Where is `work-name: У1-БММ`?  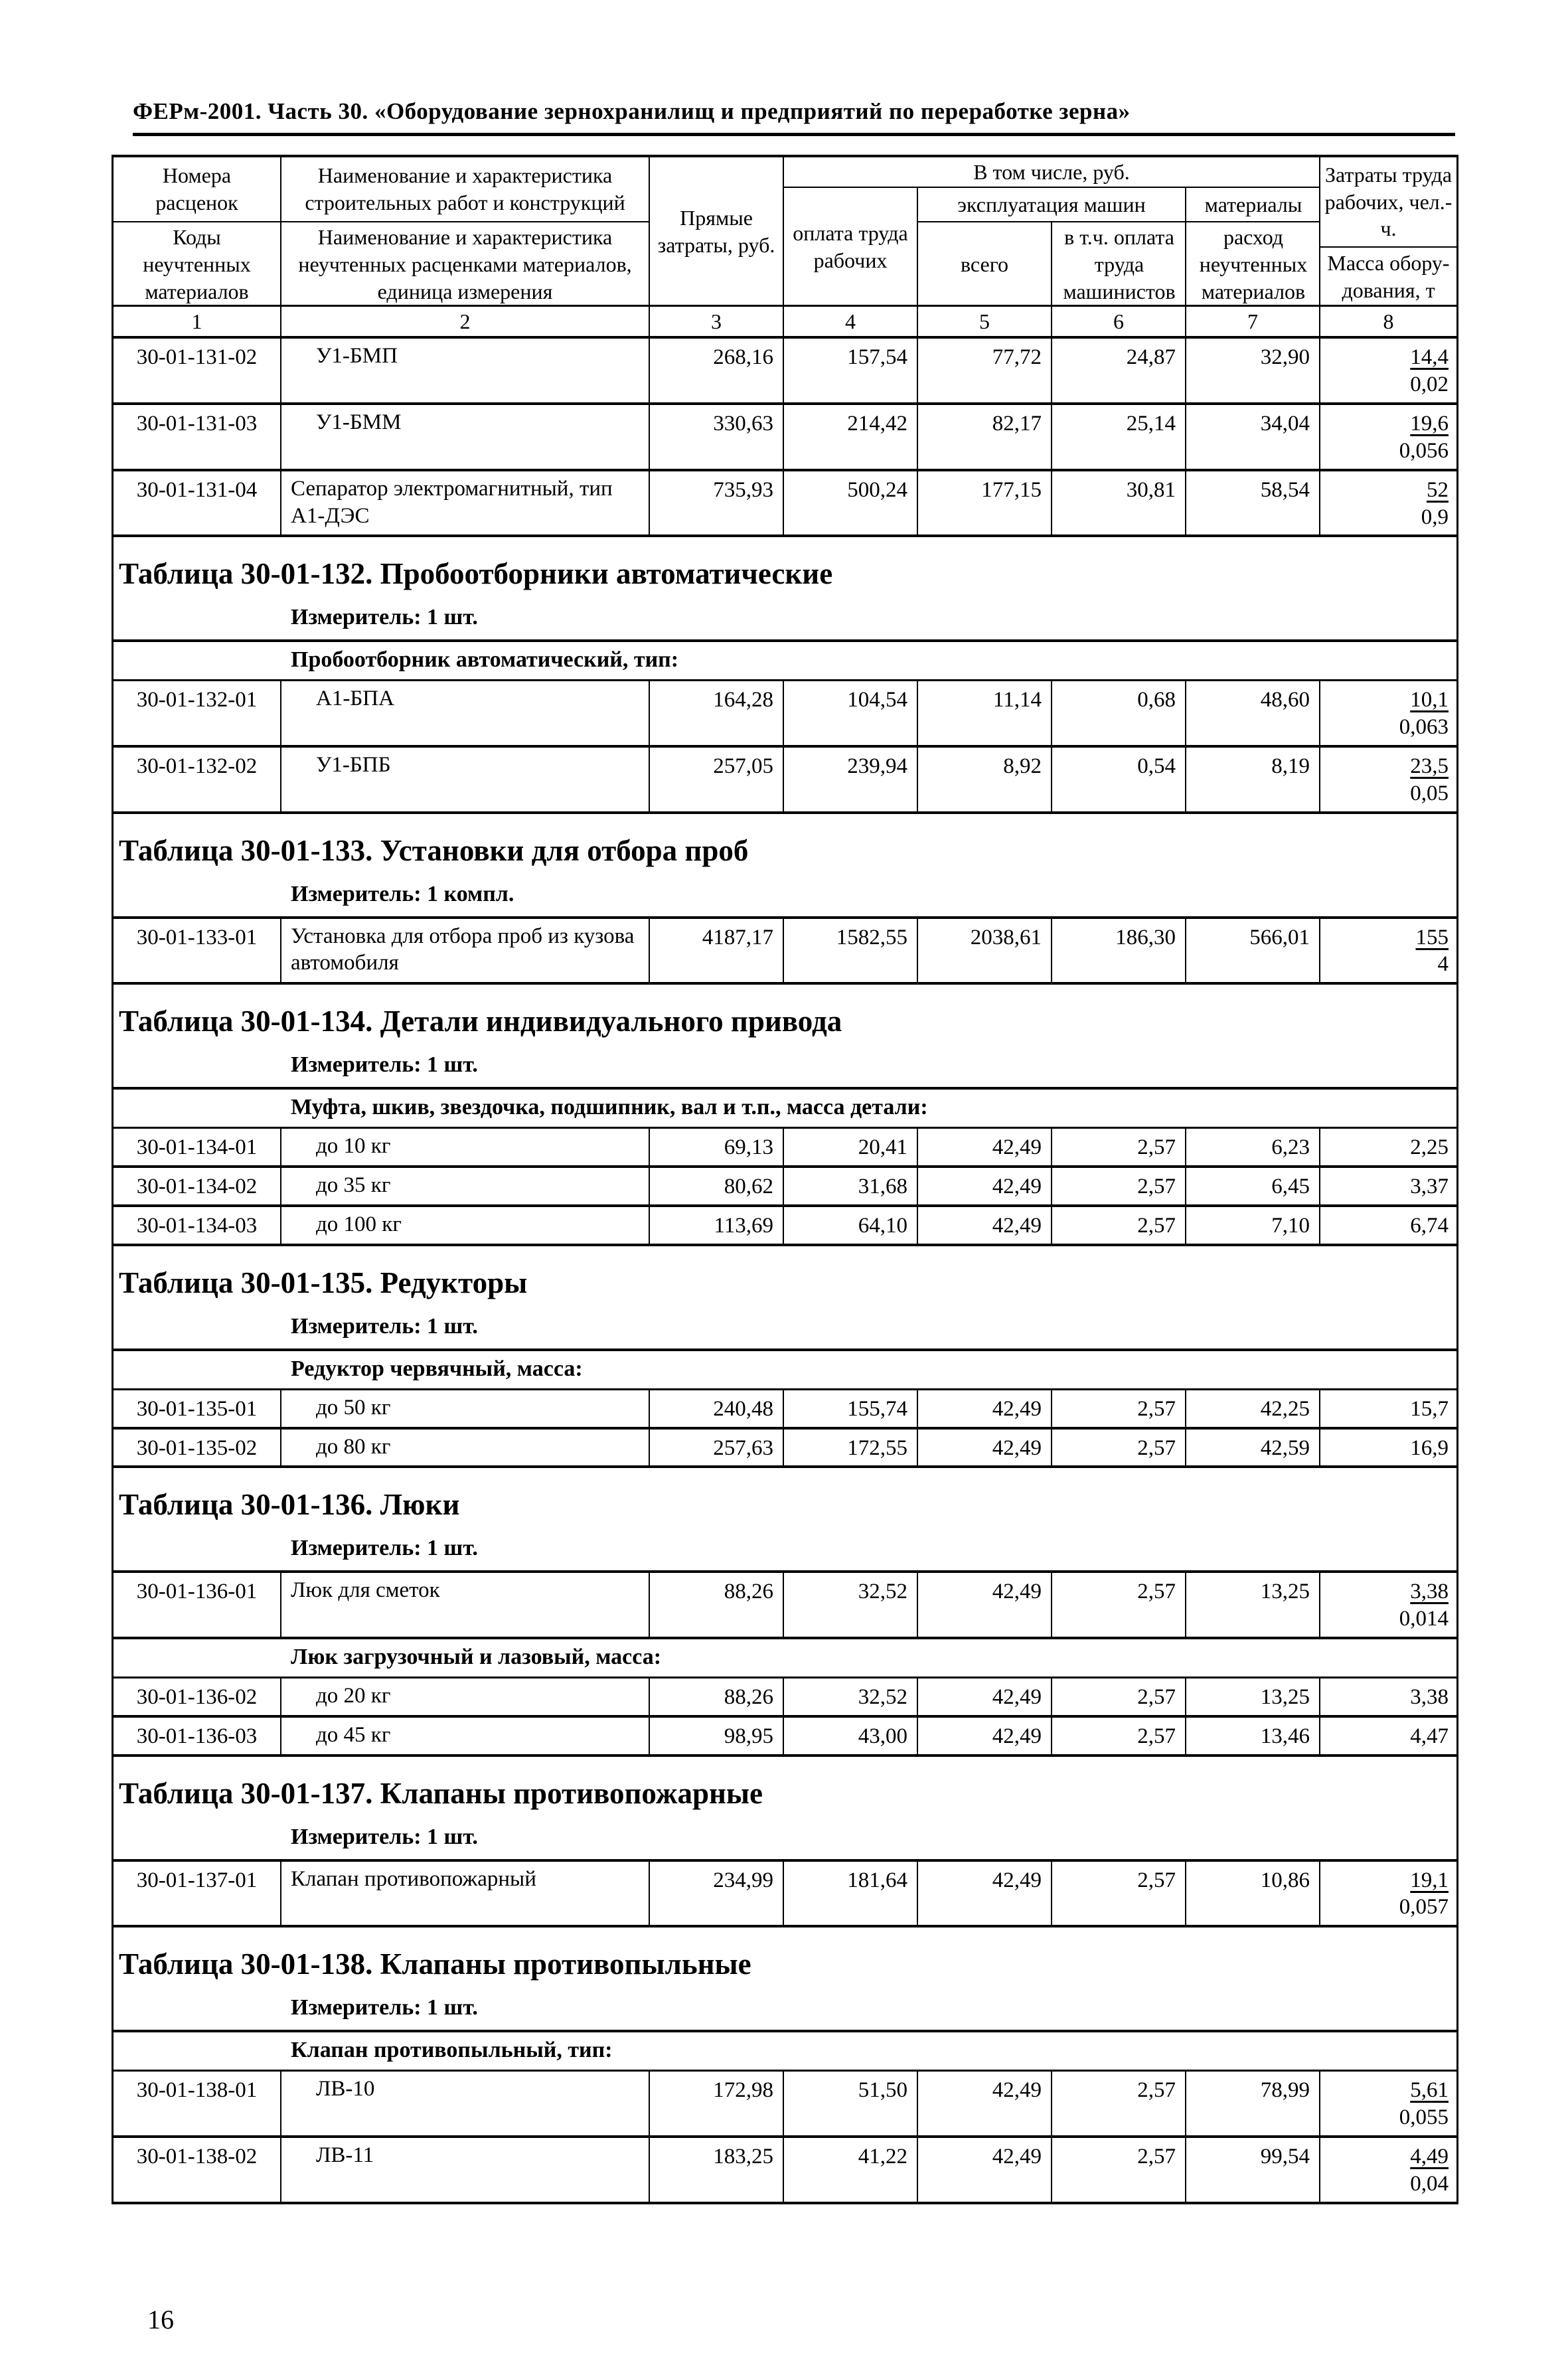
work-name: У1-БММ is located at coordinates (465, 436).